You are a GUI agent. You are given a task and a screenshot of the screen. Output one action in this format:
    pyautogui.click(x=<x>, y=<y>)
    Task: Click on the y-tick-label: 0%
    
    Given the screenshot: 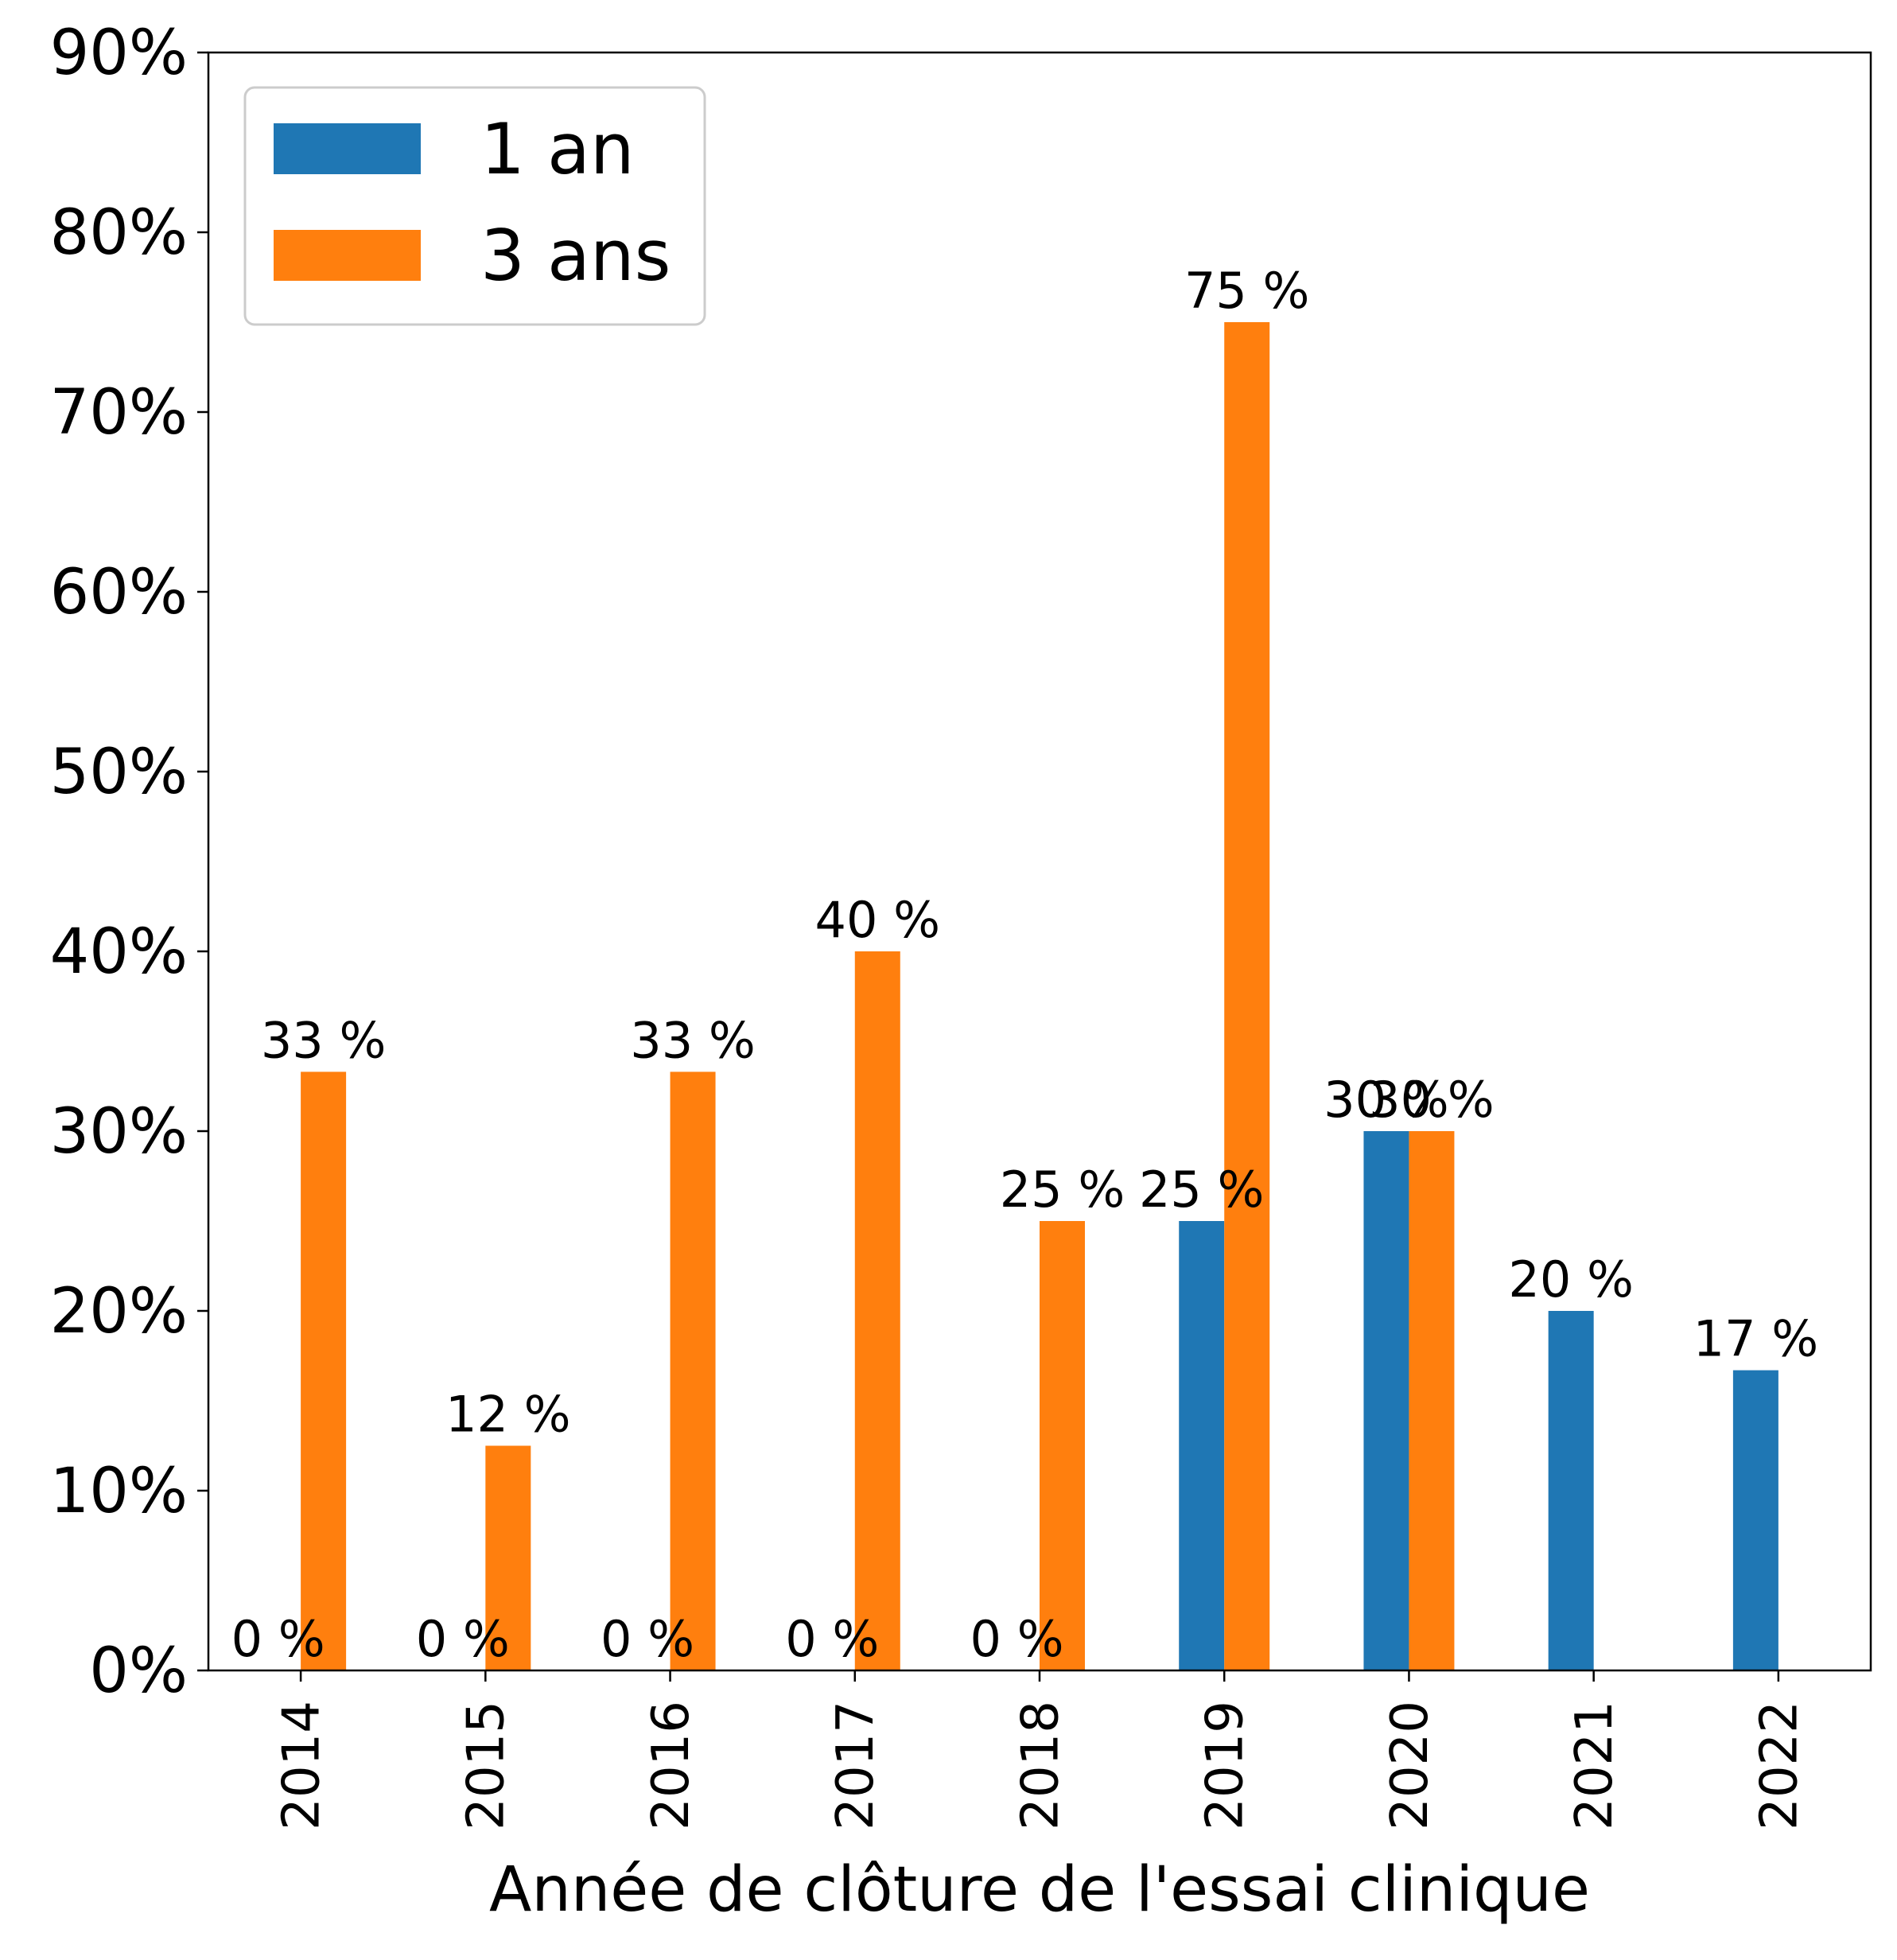 What is the action you would take?
    pyautogui.click(x=138, y=1671)
    